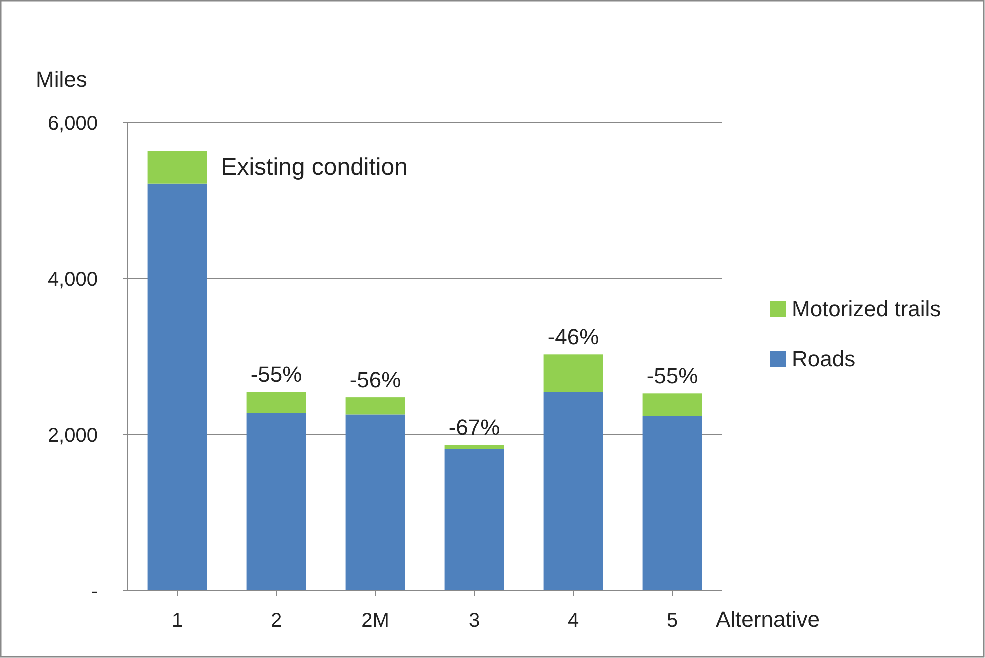 The image size is (985, 658). Describe the element at coordinates (768, 619) in the screenshot. I see `x-axis-title: Alternative` at that location.